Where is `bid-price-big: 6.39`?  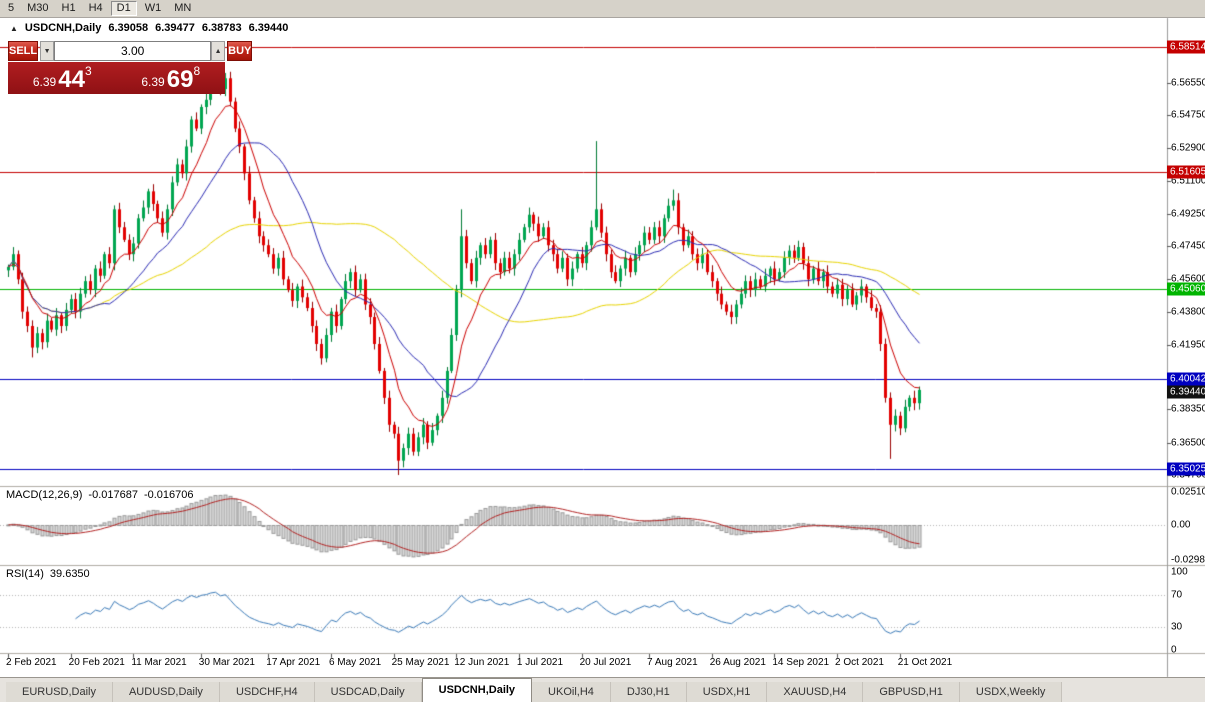 bid-price-big: 6.39 is located at coordinates (44, 82).